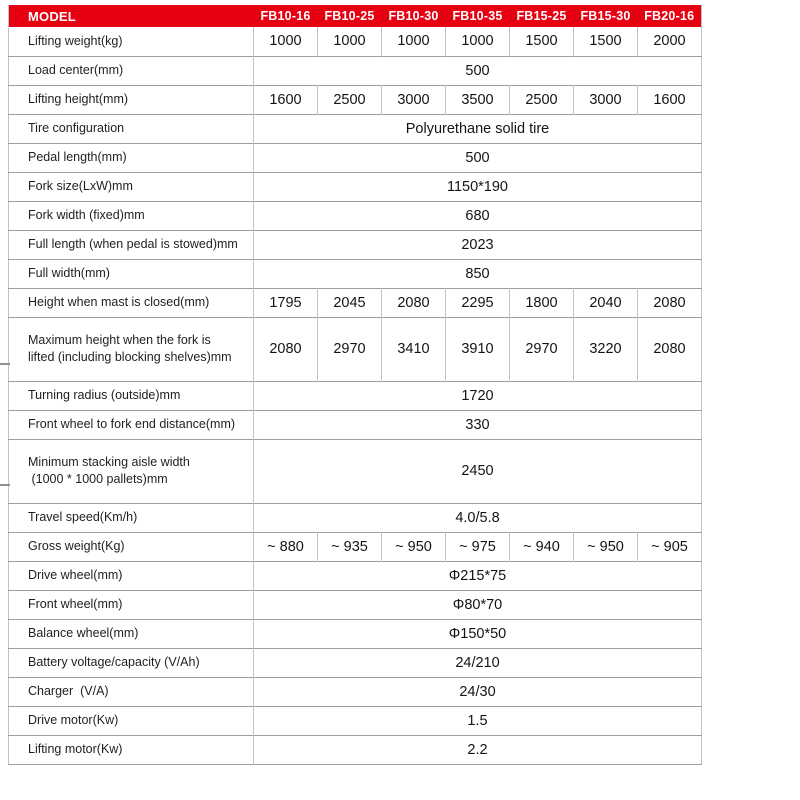  Describe the element at coordinates (355, 720) in the screenshot. I see `spec-row: Drive motor(Kw) 1.5` at that location.